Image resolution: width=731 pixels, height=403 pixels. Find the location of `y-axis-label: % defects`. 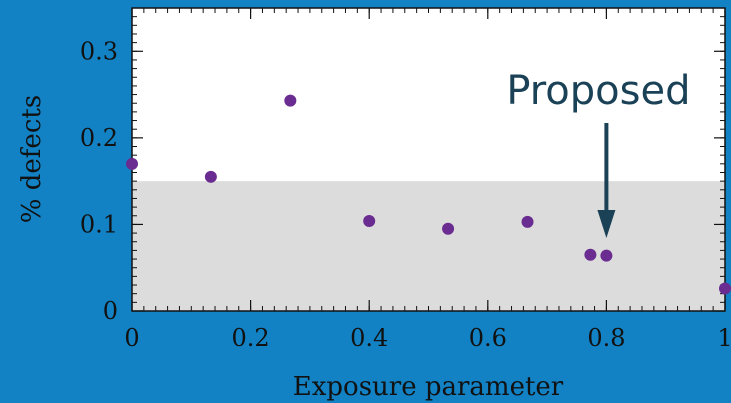

y-axis-label: % defects is located at coordinates (32, 159).